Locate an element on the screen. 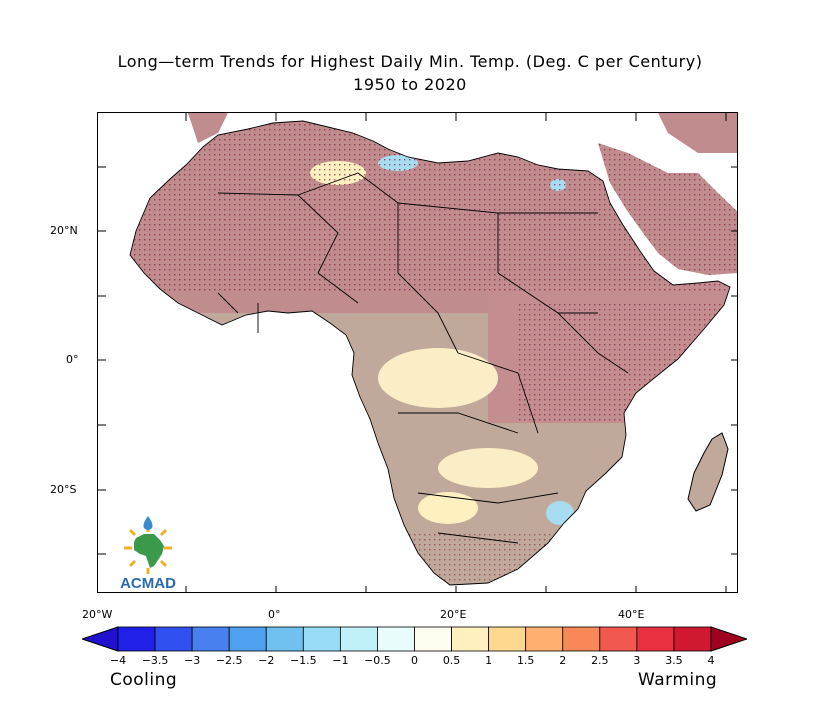  colorbar-tick-label: 1 is located at coordinates (489, 660).